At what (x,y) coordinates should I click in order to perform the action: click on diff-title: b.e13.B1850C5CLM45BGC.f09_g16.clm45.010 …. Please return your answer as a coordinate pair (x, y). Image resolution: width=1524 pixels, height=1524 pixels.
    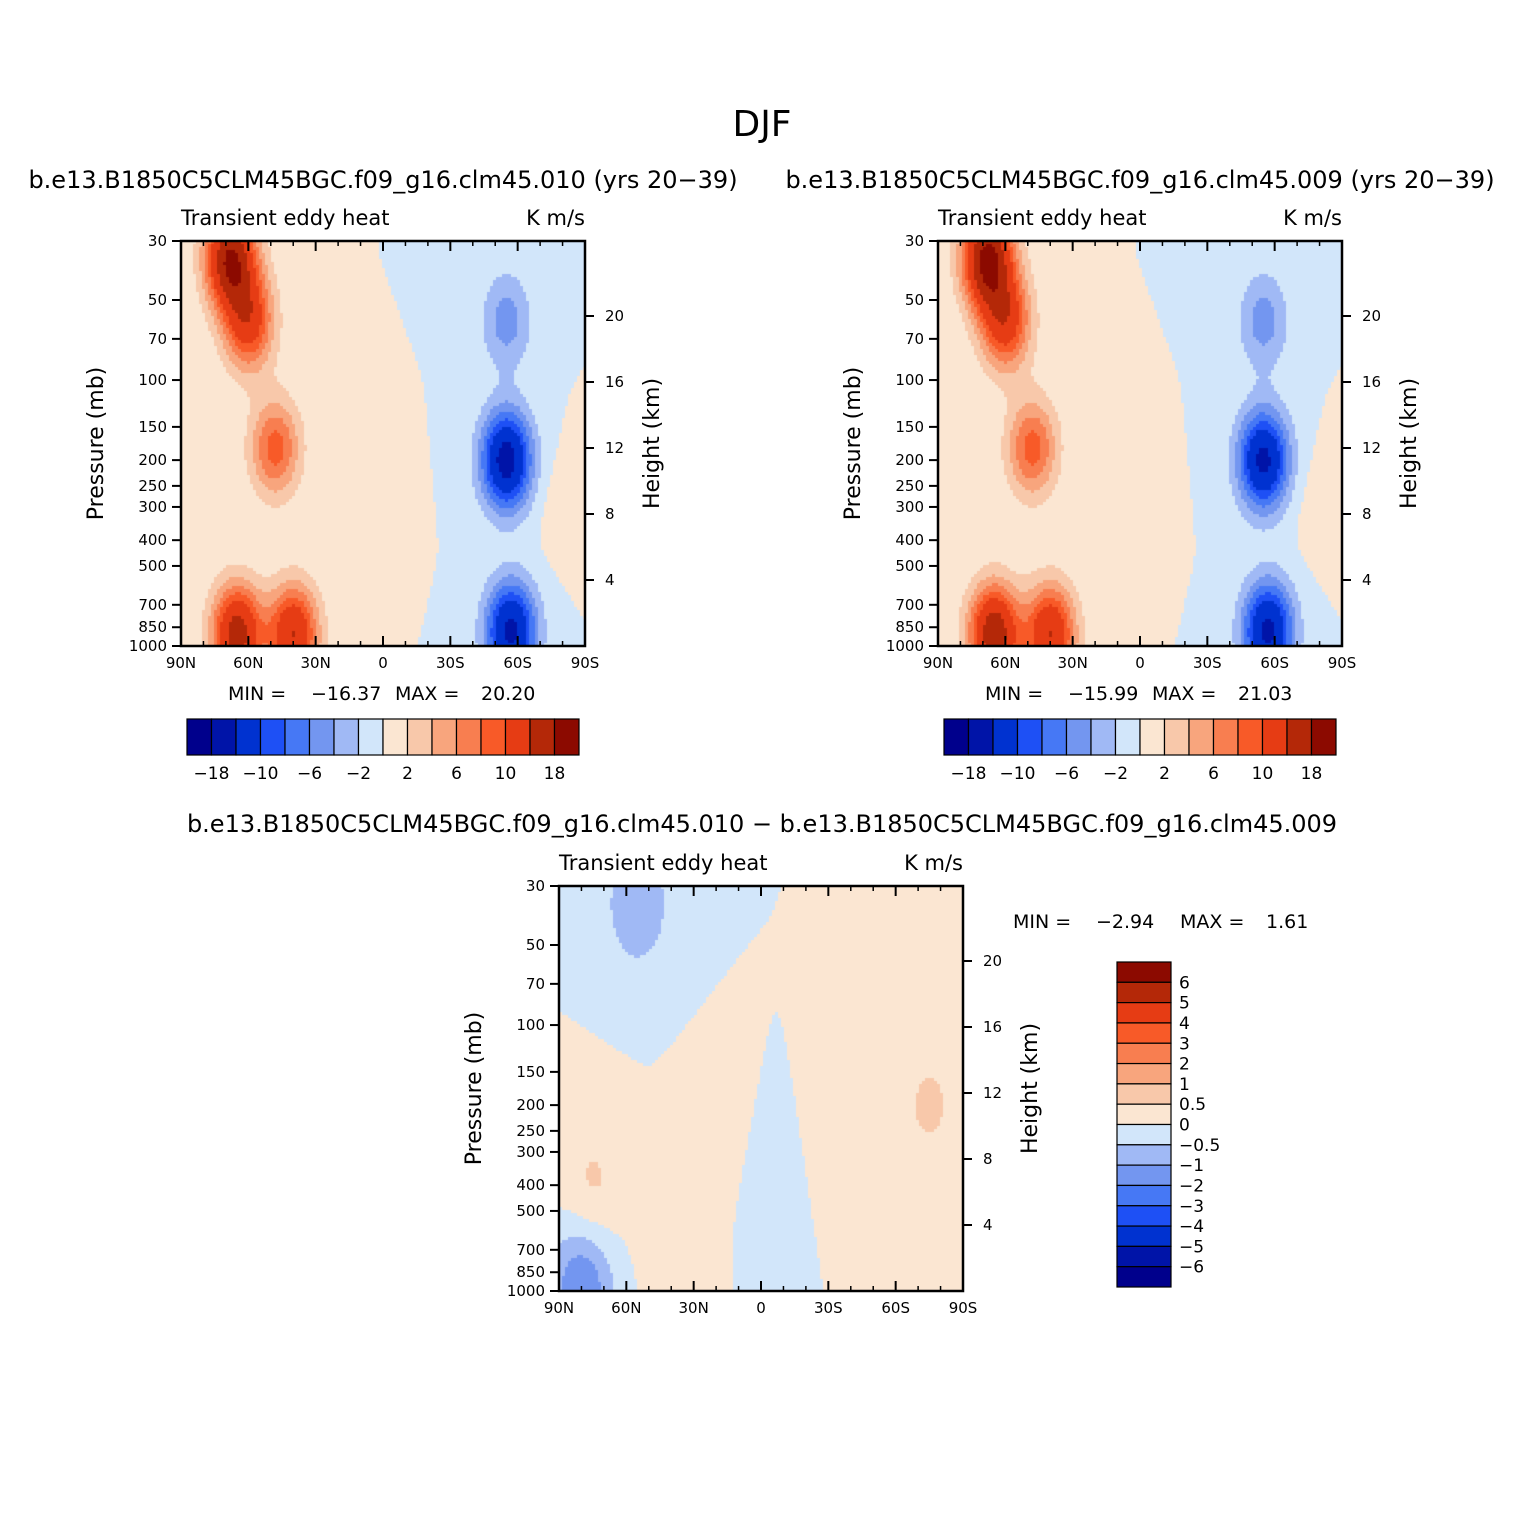
    Looking at the image, I should click on (762, 824).